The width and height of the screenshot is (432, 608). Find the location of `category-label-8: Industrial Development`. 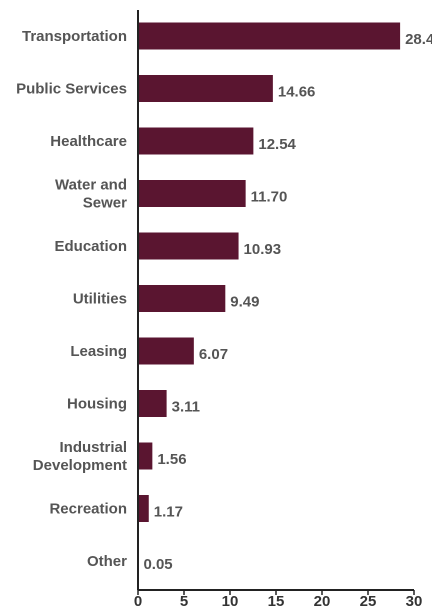

category-label-8: Industrial Development is located at coordinates (80, 456).